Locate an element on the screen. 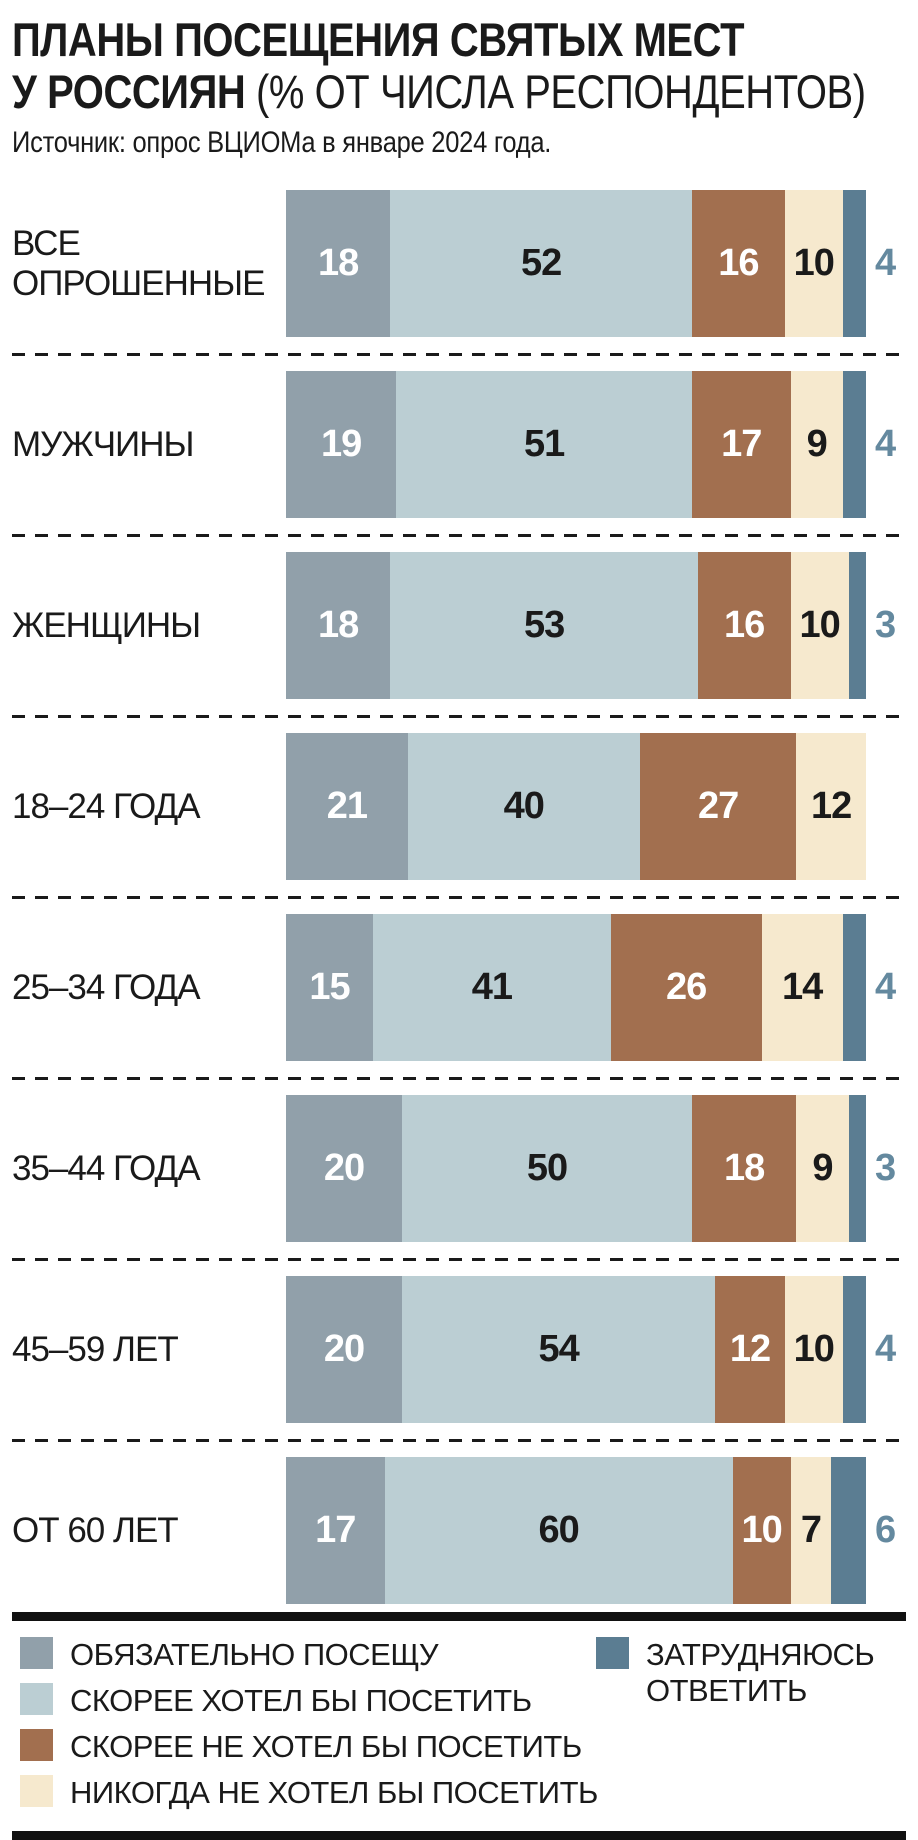  legend-label: НИКОГДА НЕ ХОТЕЛ БЫ ПОСЕТИТЬ is located at coordinates (334, 1792).